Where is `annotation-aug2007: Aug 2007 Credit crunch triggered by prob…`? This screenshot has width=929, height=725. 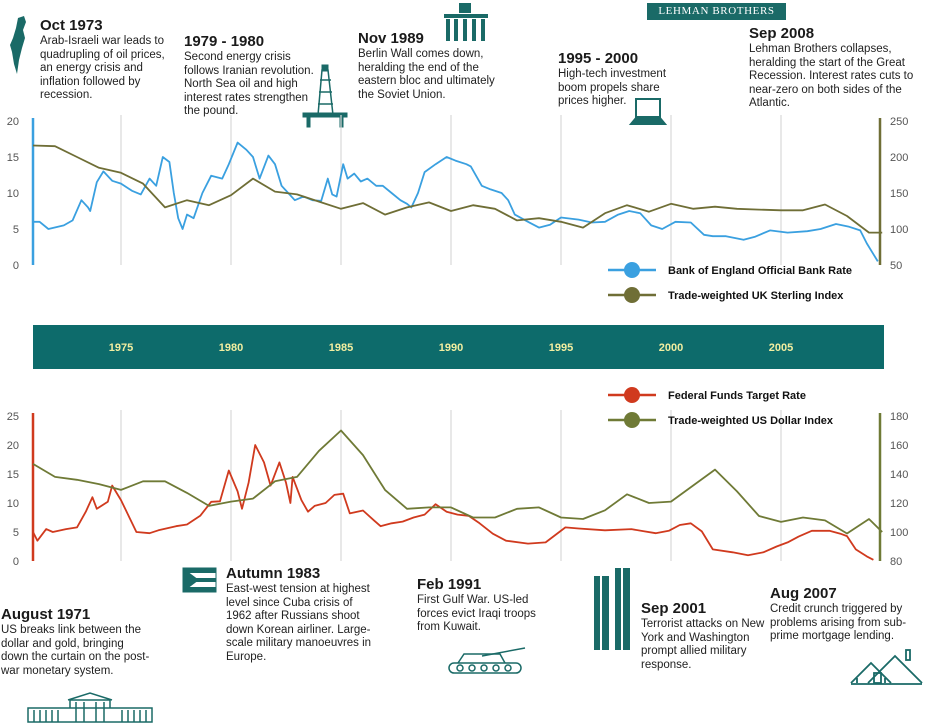
annotation-aug2007: Aug 2007 Credit crunch triggered by prob… is located at coordinates (848, 614).